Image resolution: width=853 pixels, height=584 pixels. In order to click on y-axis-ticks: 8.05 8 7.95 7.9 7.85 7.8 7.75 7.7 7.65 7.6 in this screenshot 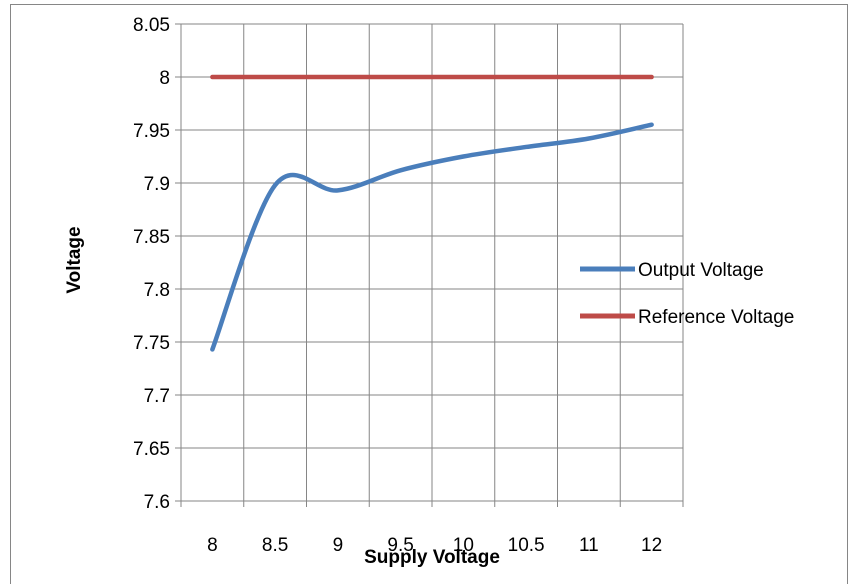, I will do `click(151, 264)`.